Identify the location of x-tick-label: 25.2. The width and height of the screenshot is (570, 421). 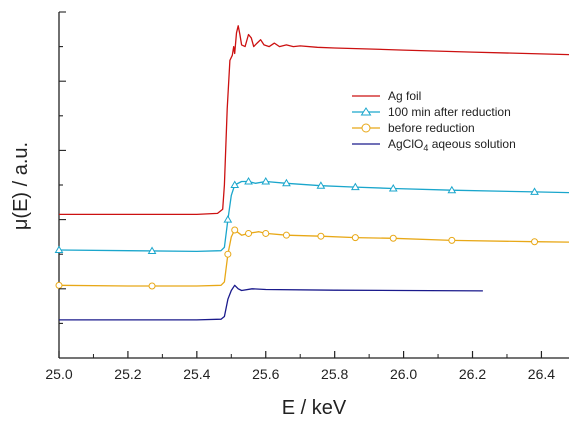
(127, 374).